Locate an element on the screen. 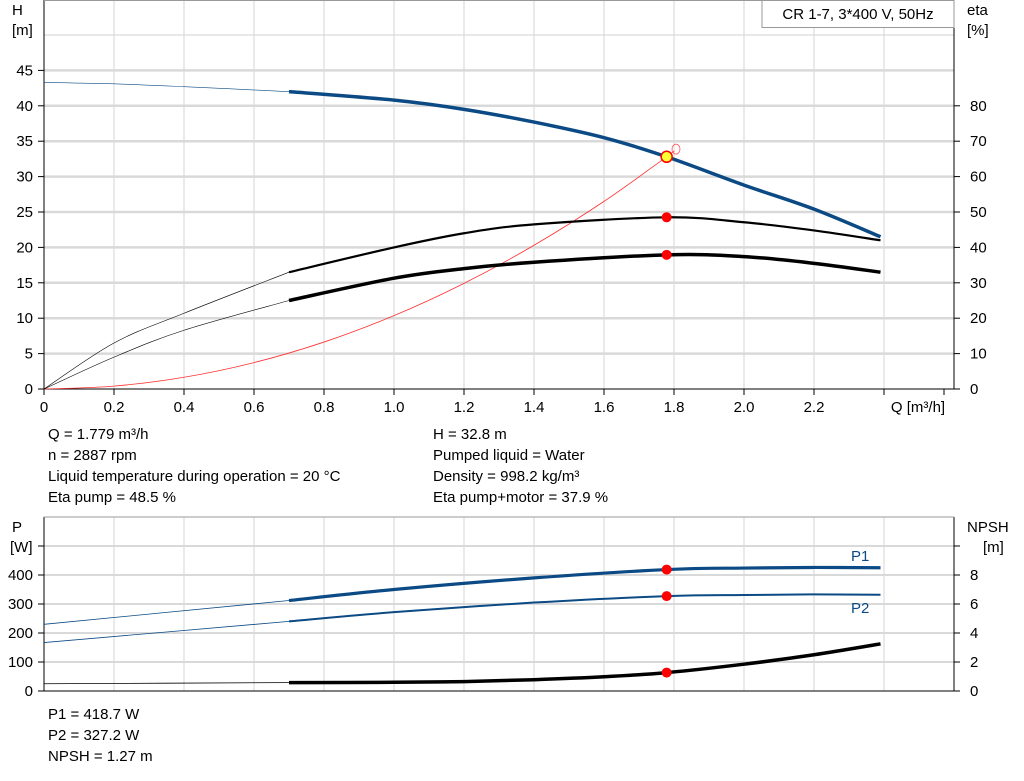 The width and height of the screenshot is (1024, 781). y-tick-label-right: 60 is located at coordinates (978, 177).